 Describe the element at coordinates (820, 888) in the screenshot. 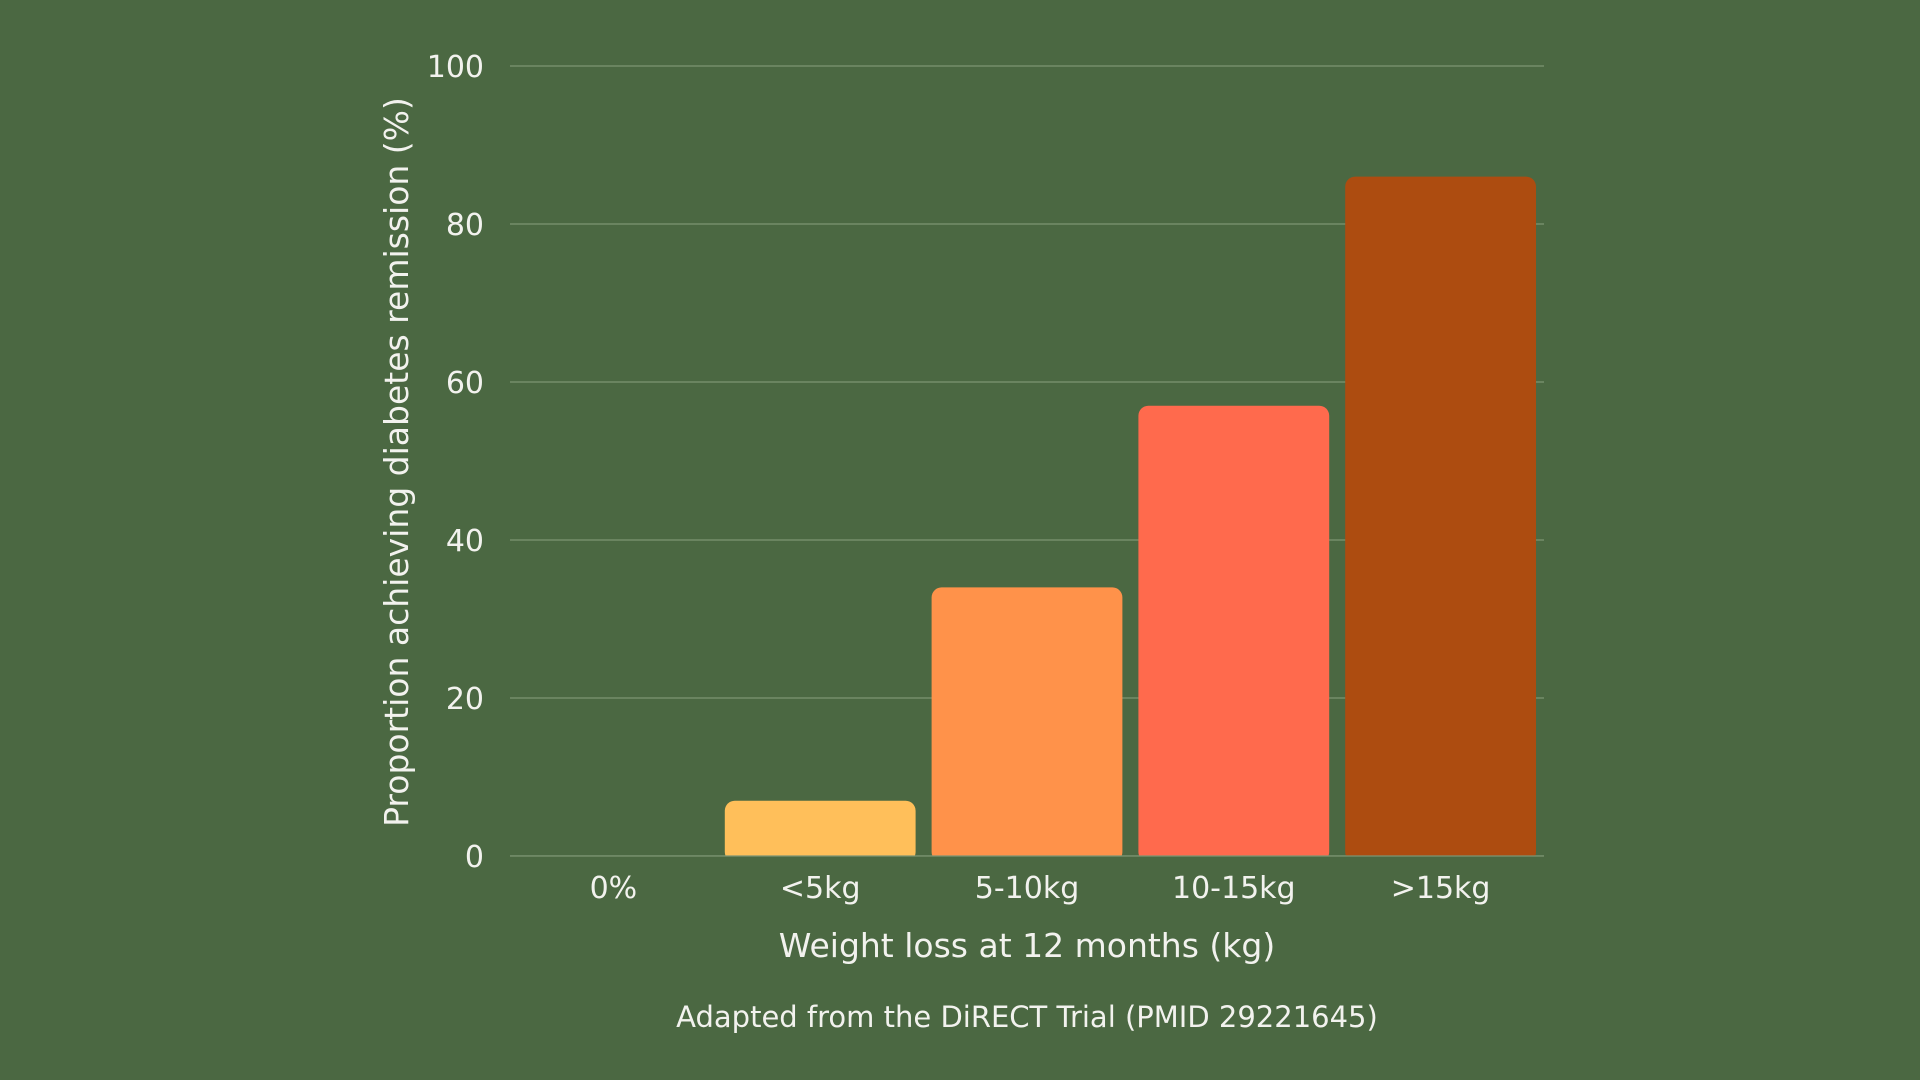

I see `x-tick-label: <5kg` at that location.